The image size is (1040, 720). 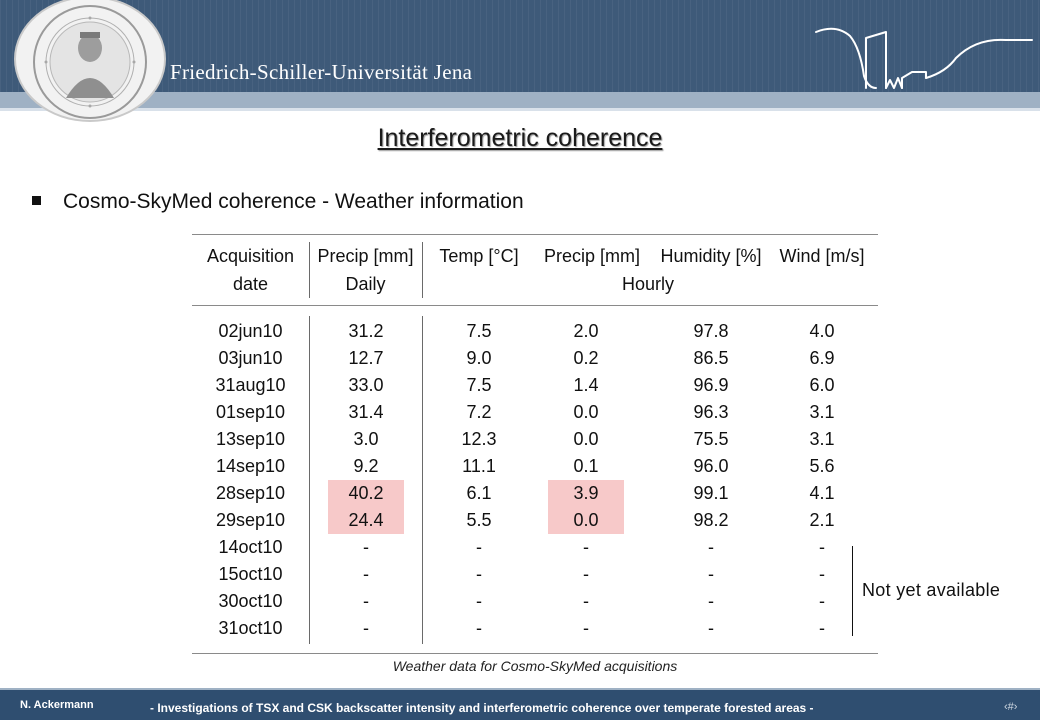 I want to click on table-cell-date: 15oct10, so click(x=250, y=574).